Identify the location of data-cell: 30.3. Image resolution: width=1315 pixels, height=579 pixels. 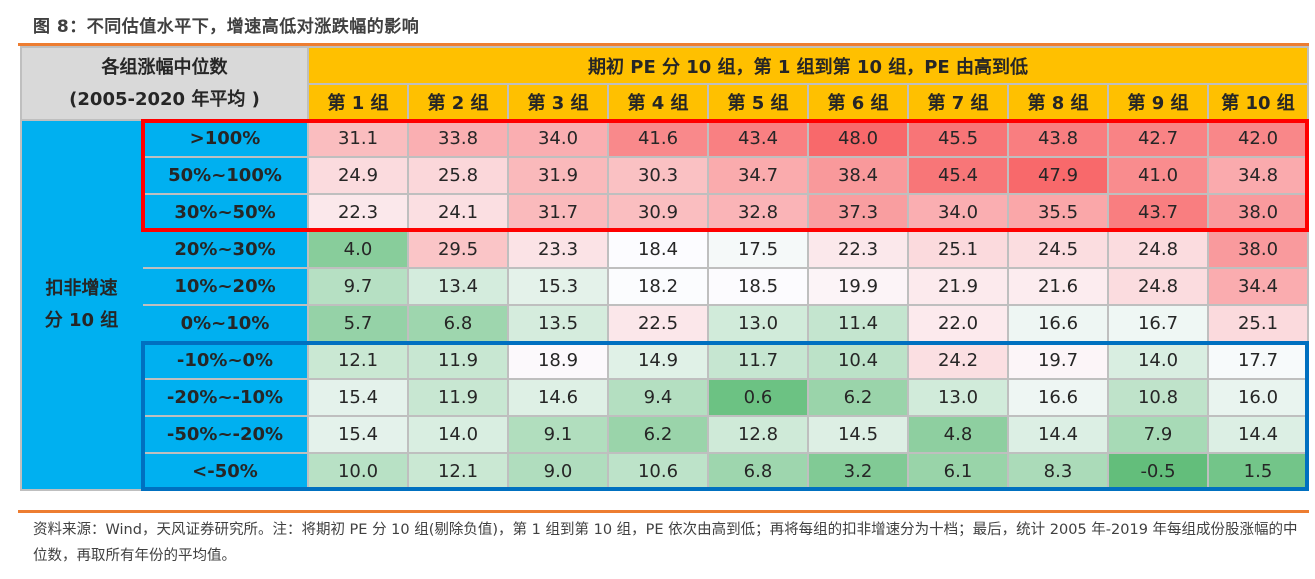
(658, 175).